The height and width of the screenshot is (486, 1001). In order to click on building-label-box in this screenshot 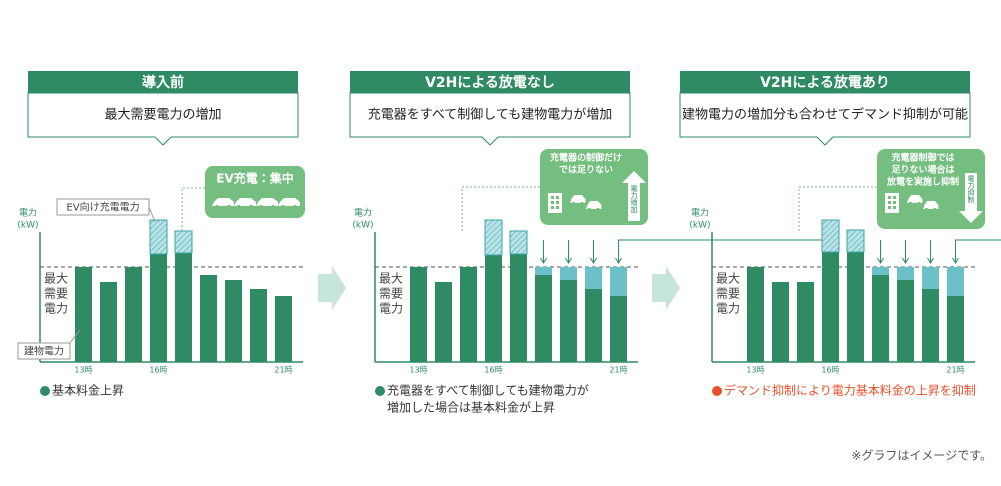, I will do `click(44, 351)`.